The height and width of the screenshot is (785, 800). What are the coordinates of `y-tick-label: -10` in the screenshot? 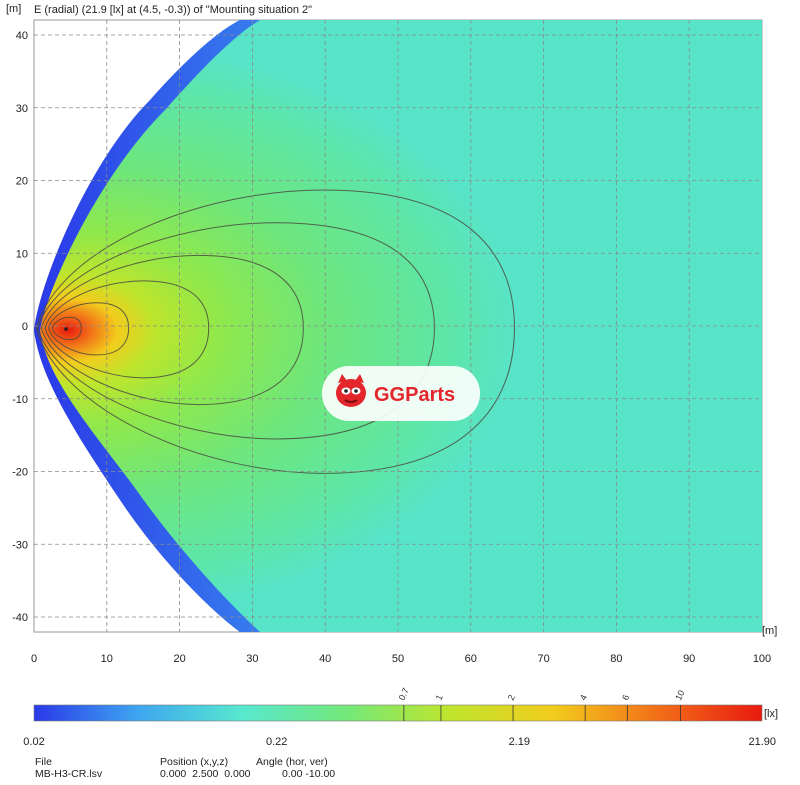 It's located at (20, 400).